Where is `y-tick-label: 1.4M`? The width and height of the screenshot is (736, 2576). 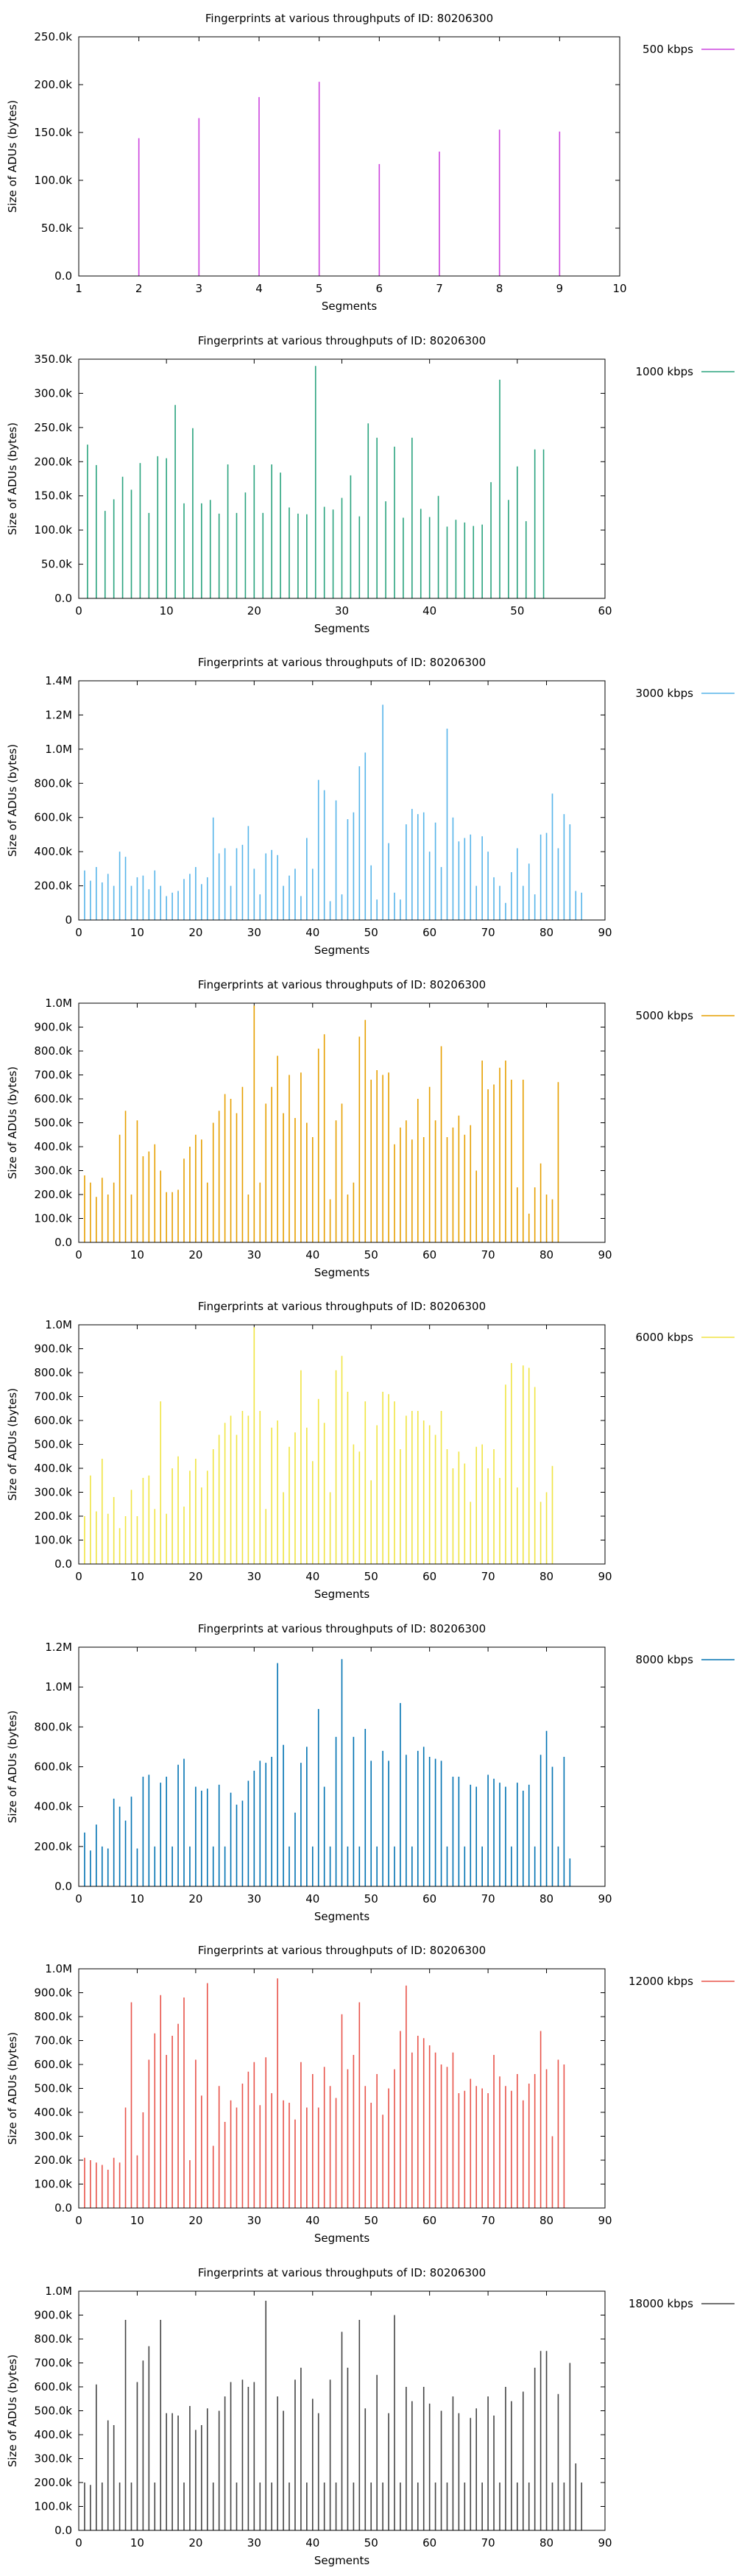
y-tick-label: 1.4M is located at coordinates (59, 680).